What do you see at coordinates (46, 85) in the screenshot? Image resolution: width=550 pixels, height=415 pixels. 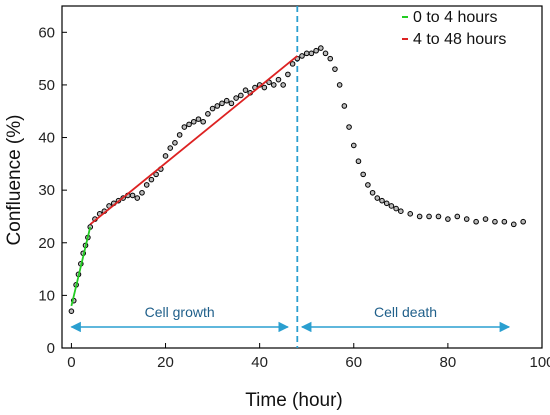 I see `y-tick-label: 50` at bounding box center [46, 85].